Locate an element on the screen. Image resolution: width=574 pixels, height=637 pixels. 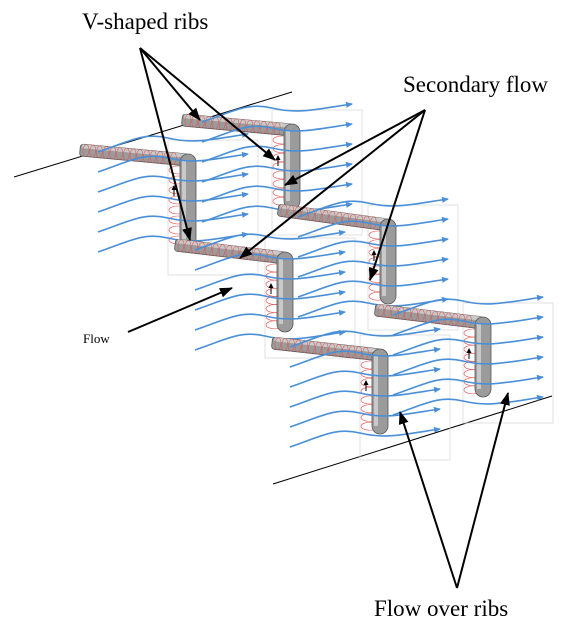
lower-baseline is located at coordinates (412, 440).